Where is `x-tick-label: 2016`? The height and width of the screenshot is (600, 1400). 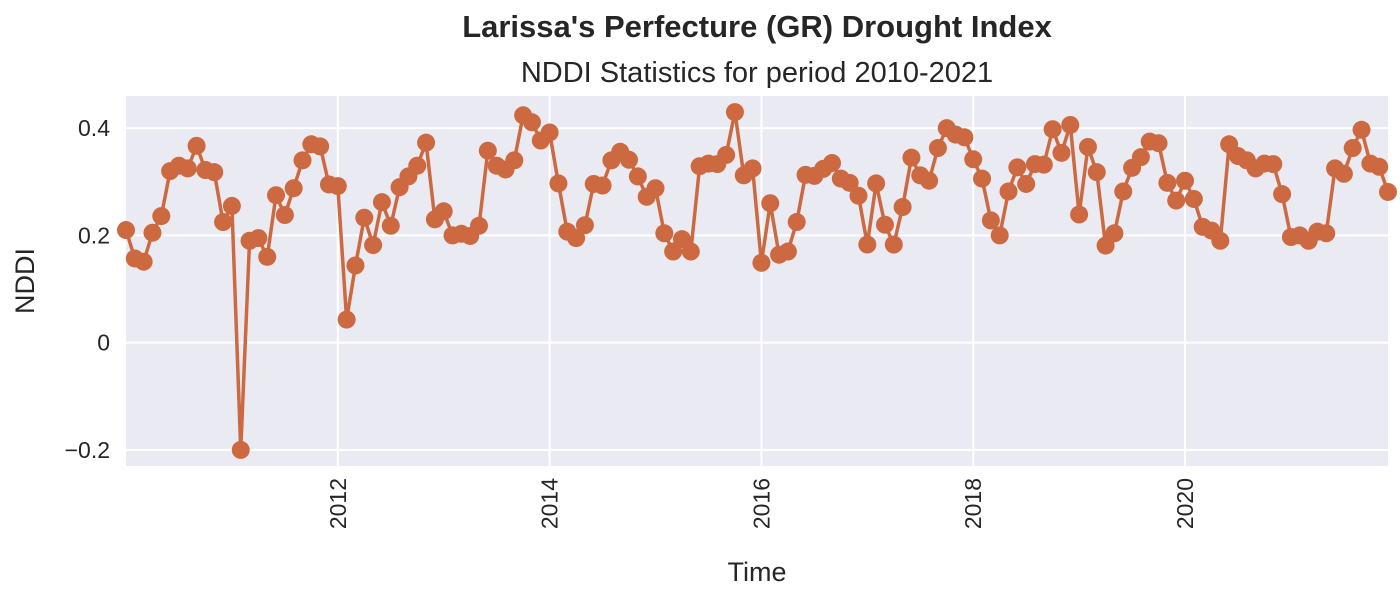 x-tick-label: 2016 is located at coordinates (761, 503).